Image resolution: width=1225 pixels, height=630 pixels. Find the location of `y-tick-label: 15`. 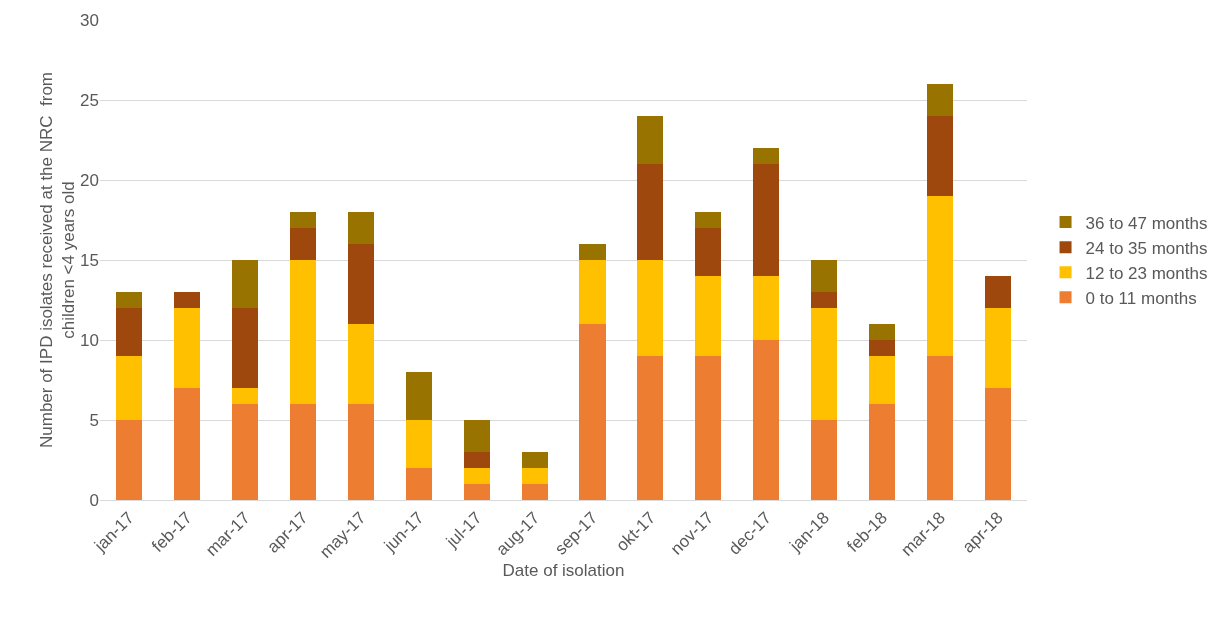

y-tick-label: 15 is located at coordinates (89, 260).